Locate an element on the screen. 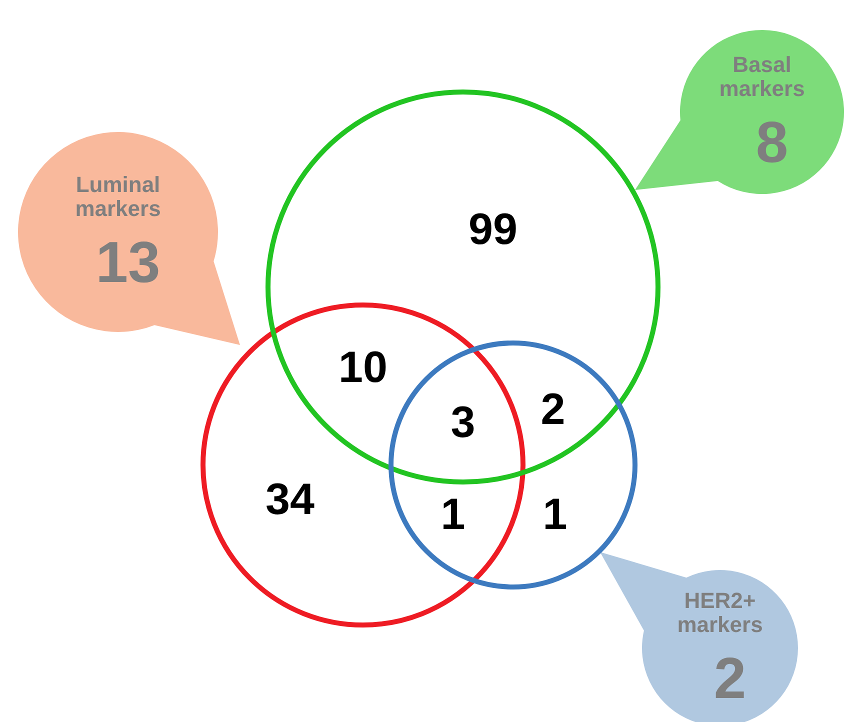  category-label: Luminal markers is located at coordinates (118, 197).